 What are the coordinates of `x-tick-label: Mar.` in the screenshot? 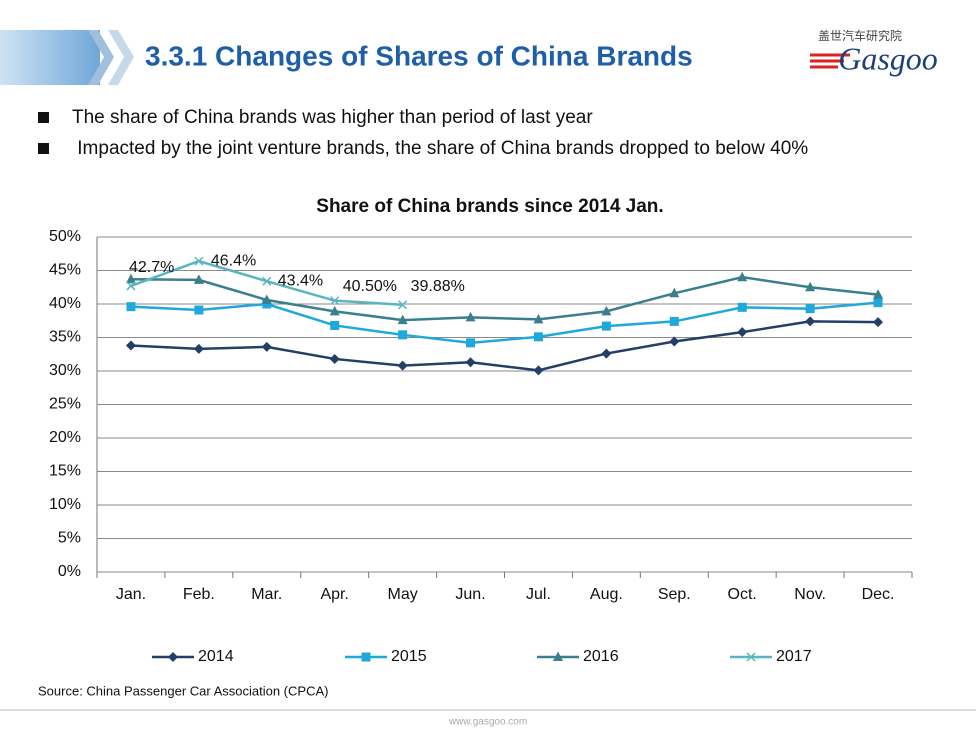 It's located at (266, 594).